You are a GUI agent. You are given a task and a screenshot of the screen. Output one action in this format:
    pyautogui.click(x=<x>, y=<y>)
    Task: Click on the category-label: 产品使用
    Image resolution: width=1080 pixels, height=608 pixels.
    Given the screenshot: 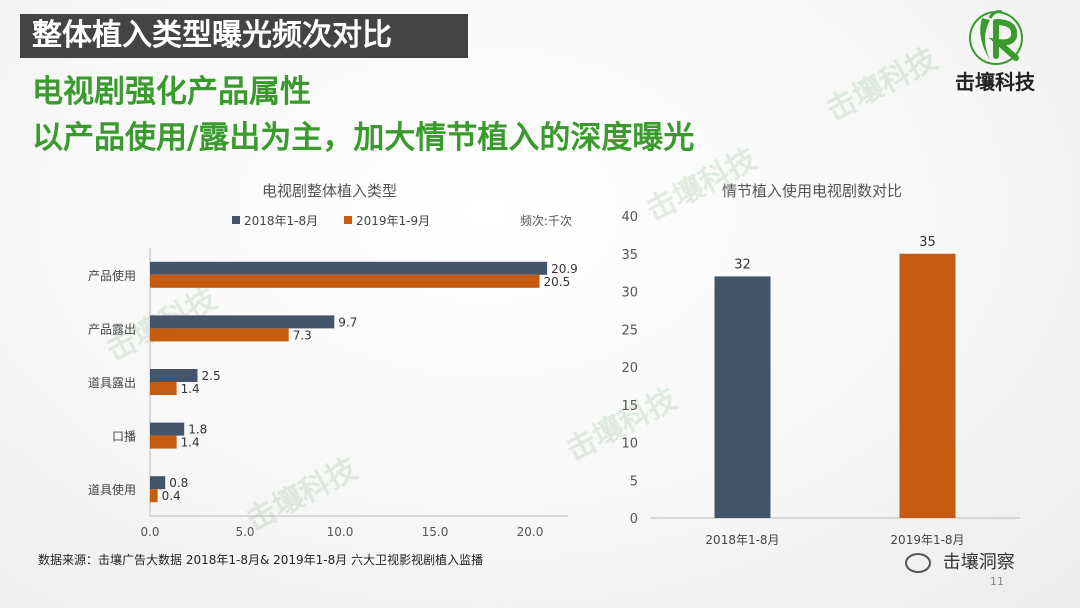 What is the action you would take?
    pyautogui.click(x=112, y=275)
    